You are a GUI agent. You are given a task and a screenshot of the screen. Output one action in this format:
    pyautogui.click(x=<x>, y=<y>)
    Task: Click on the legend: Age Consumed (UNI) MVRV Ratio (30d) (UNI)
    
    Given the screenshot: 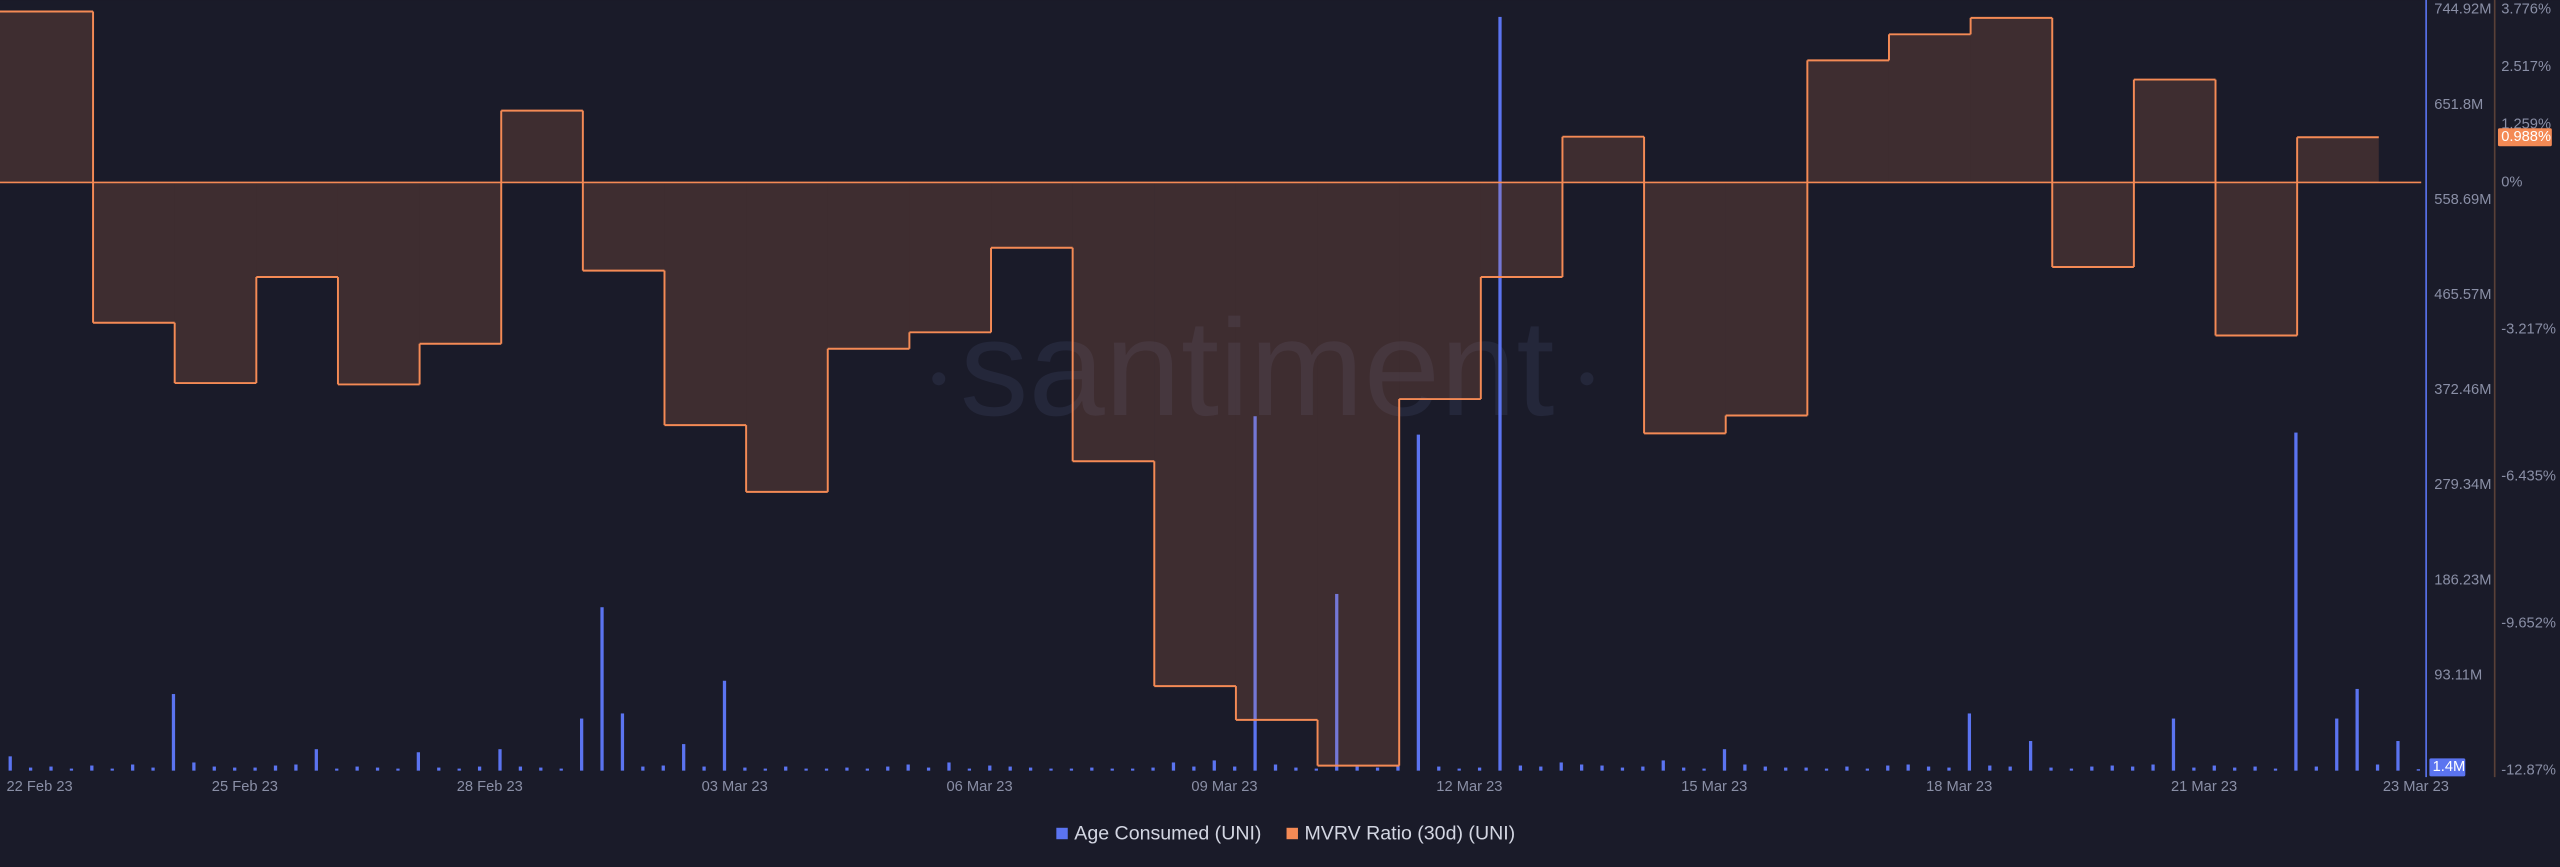 What is the action you would take?
    pyautogui.click(x=1285, y=833)
    